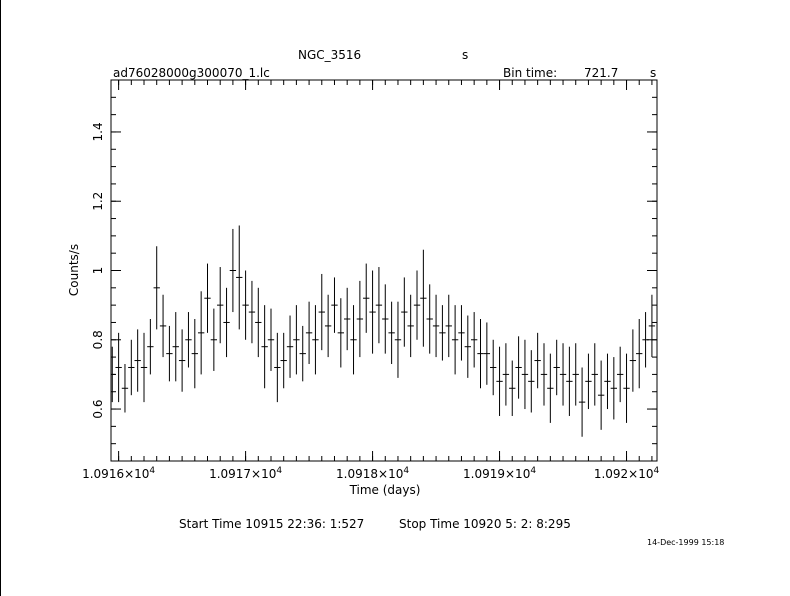 The image size is (790, 596). I want to click on bin-time-label: Bin time:, so click(530, 73).